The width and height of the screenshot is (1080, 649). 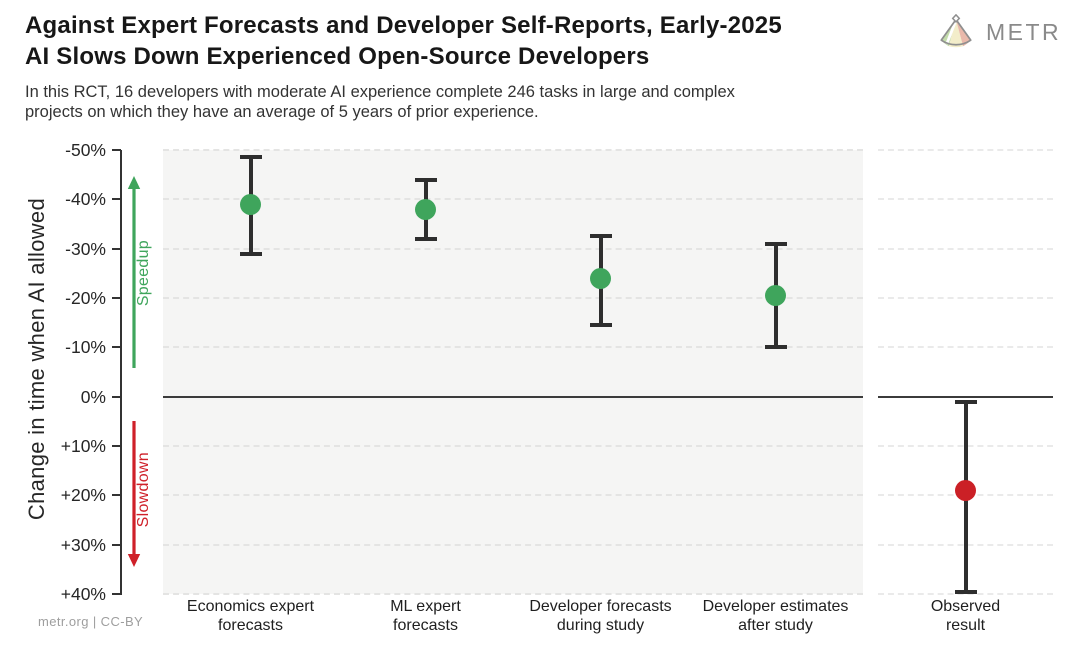 What do you see at coordinates (91, 621) in the screenshot?
I see `credit-text: metr.org | CC-BY` at bounding box center [91, 621].